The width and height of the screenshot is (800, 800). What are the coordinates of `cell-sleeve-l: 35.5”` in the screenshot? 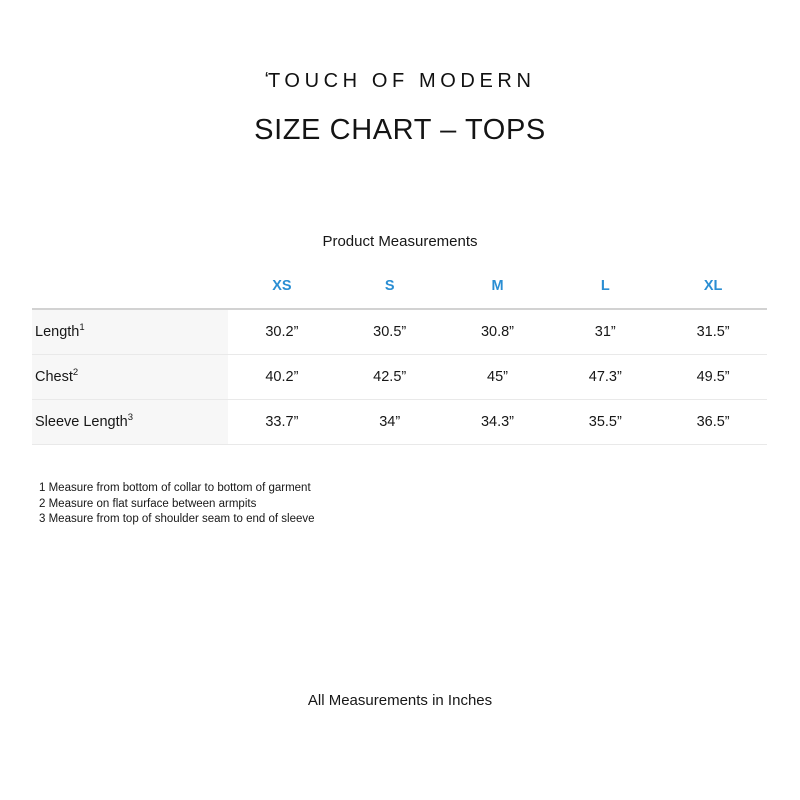 It's located at (605, 422).